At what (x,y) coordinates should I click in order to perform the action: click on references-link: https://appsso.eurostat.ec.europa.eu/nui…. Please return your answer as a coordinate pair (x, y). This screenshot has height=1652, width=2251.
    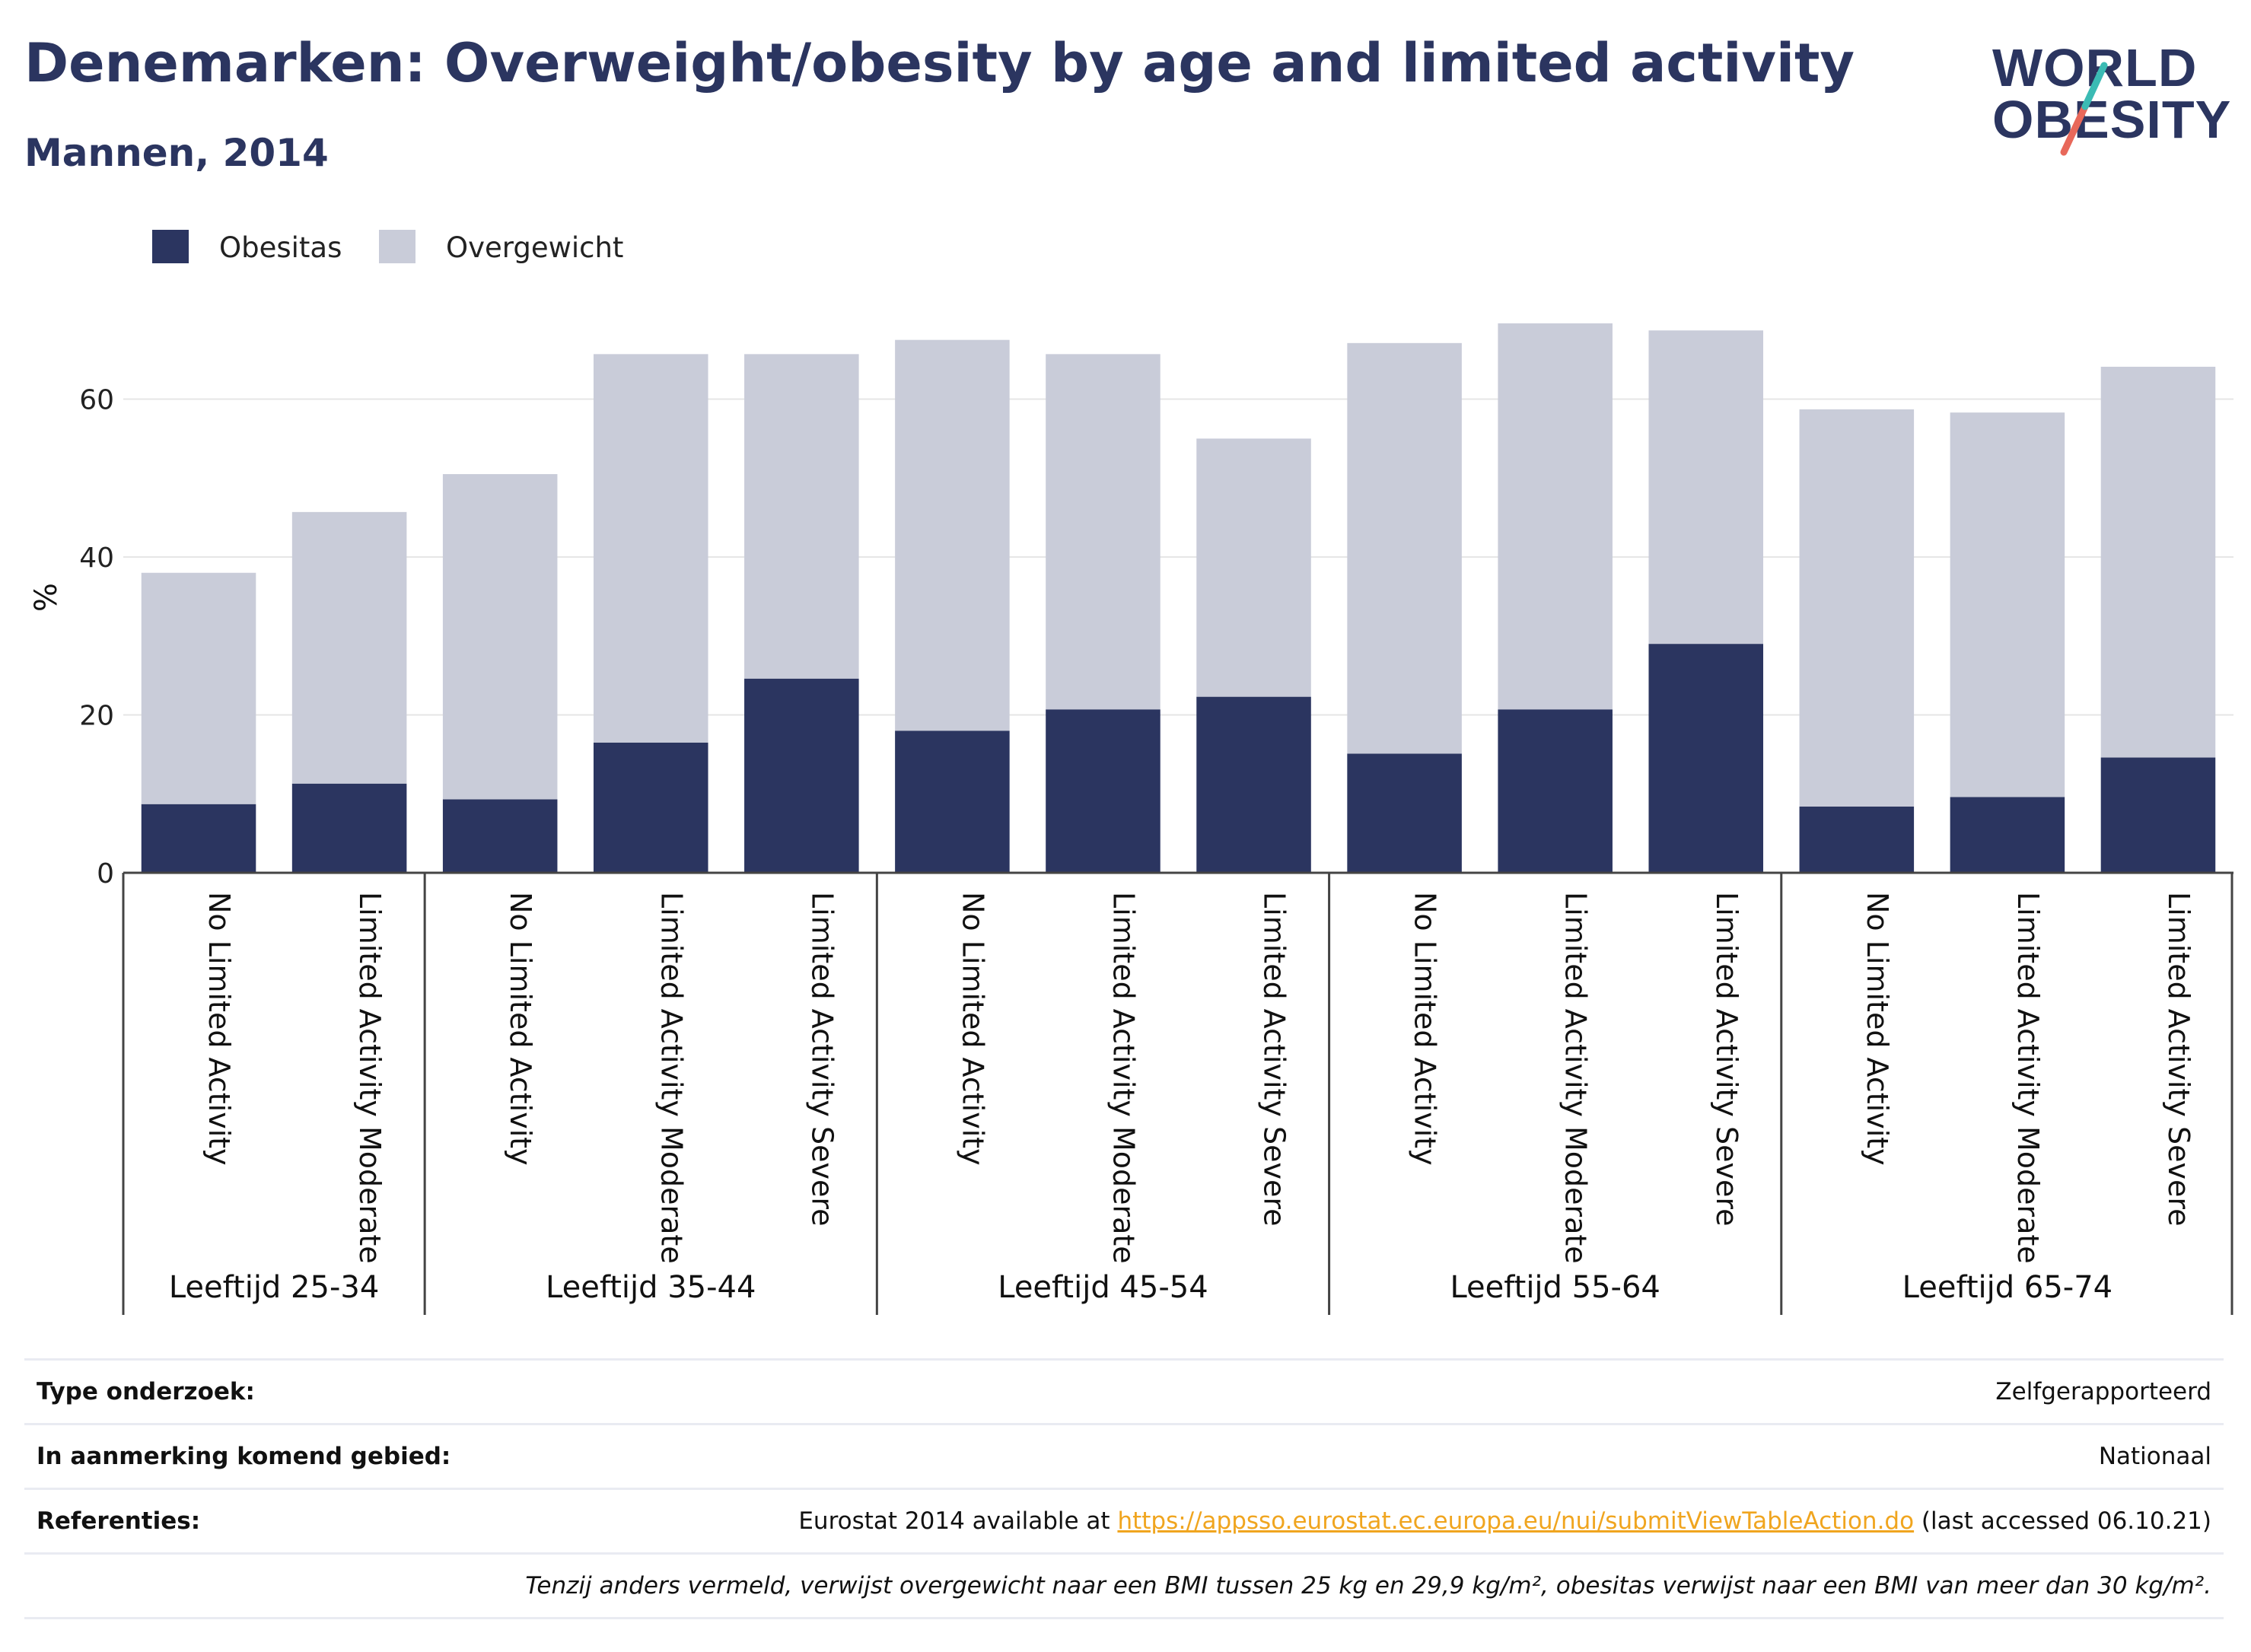
    Looking at the image, I should click on (1516, 1521).